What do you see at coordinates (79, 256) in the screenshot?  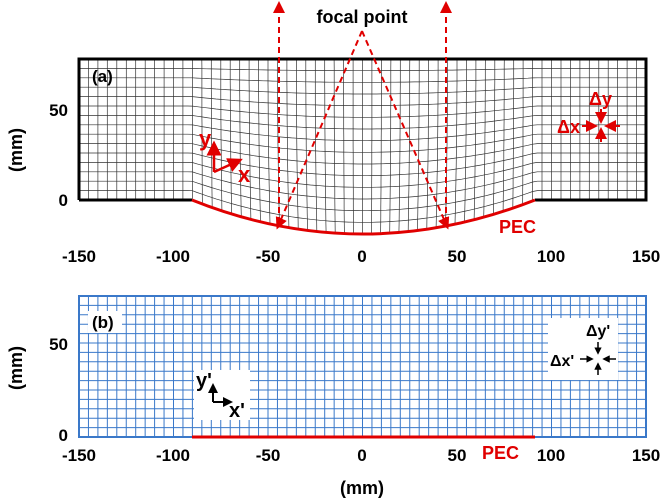 I see `xtick-a-n150: -150` at bounding box center [79, 256].